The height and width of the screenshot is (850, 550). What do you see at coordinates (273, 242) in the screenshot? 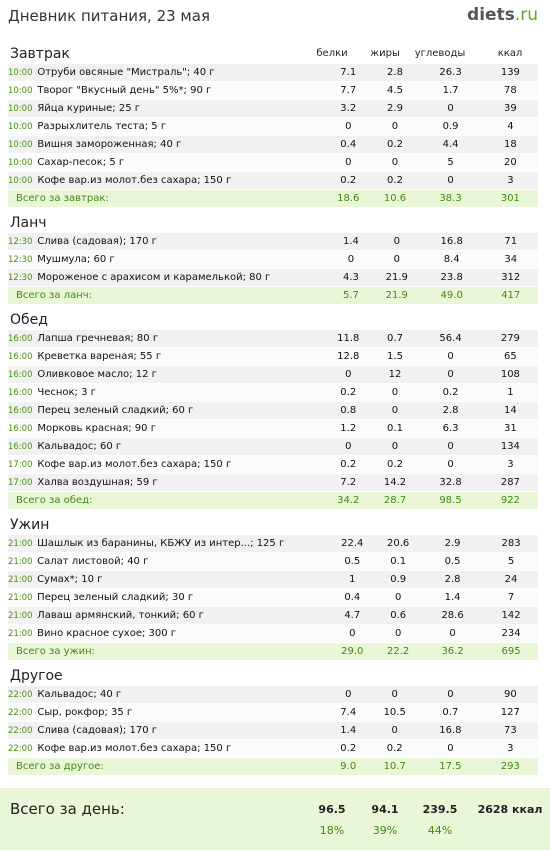
I see `food-row: 12:30 Слива (садовая); 170 г 1.4 0 16.8 71` at bounding box center [273, 242].